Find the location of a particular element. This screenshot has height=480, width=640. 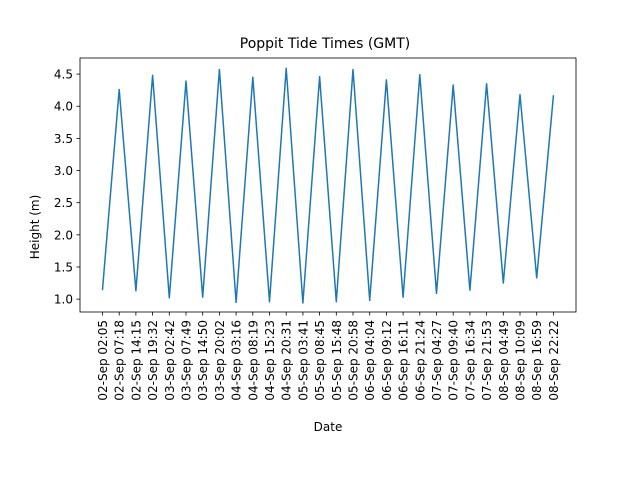

x-axis-label: Date is located at coordinates (328, 427).